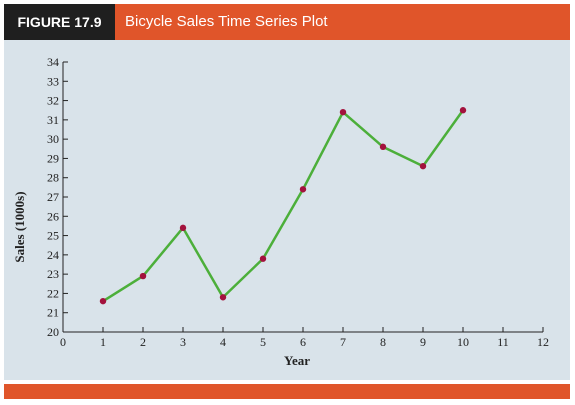 Image resolution: width=575 pixels, height=405 pixels. Describe the element at coordinates (297, 360) in the screenshot. I see `x-axis-title: Year` at that location.